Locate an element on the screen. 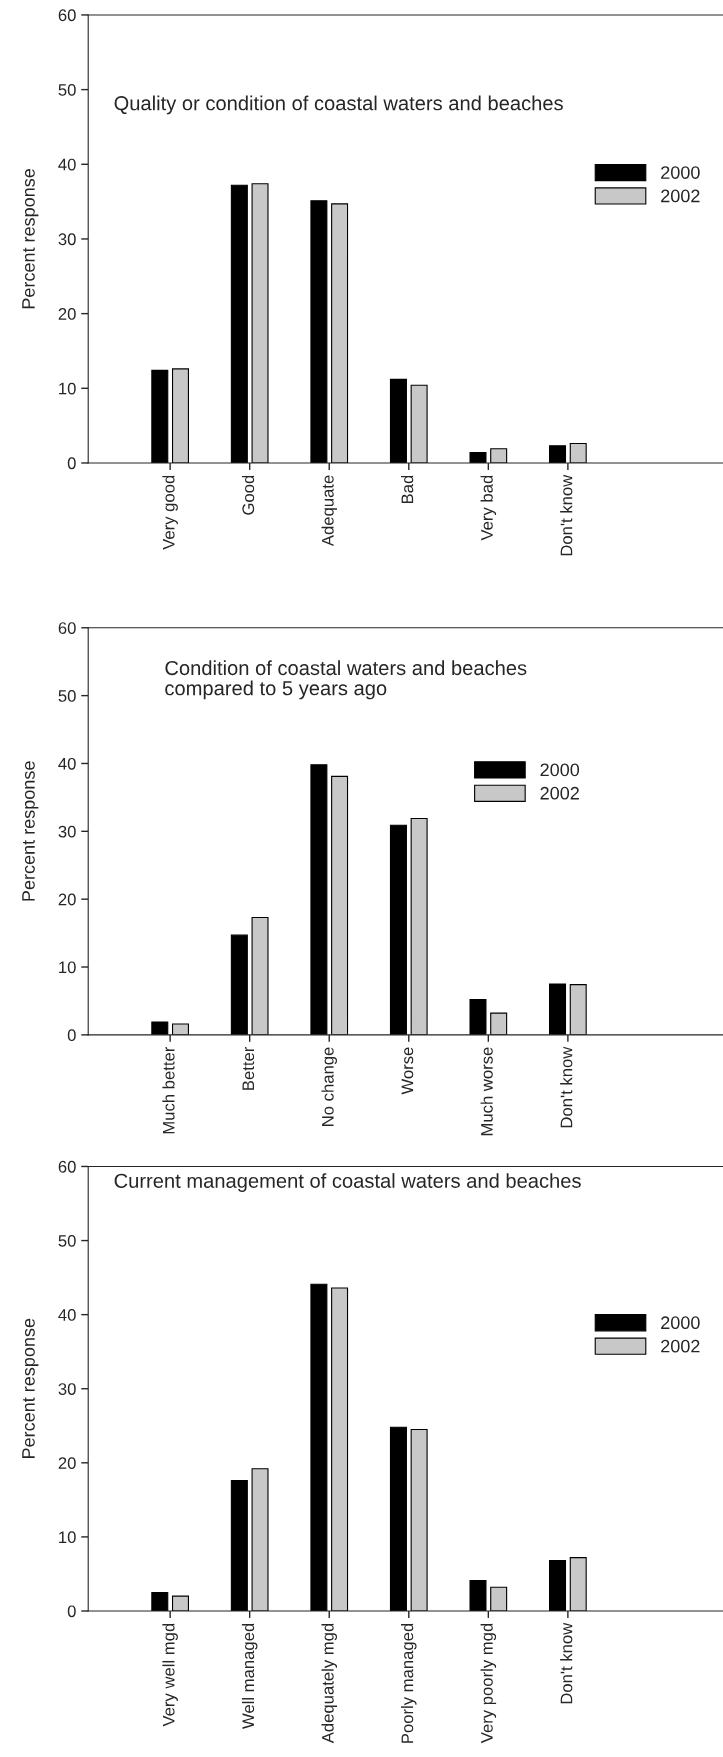 The height and width of the screenshot is (1757, 723). x-tick-label: Much better is located at coordinates (168, 1090).